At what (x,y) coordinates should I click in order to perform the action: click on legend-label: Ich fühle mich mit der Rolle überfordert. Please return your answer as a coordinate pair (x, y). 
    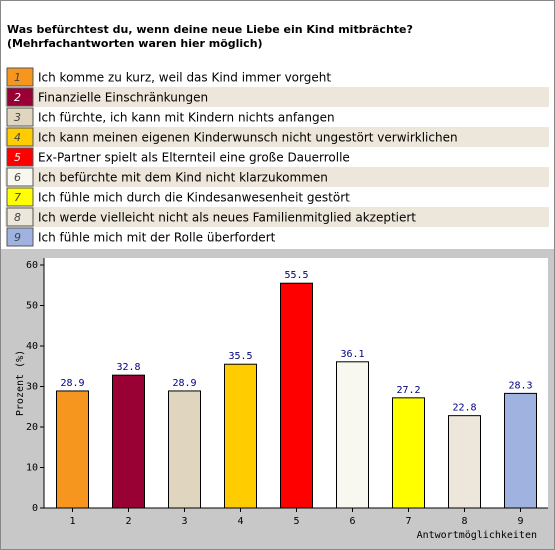
    Looking at the image, I should click on (157, 238).